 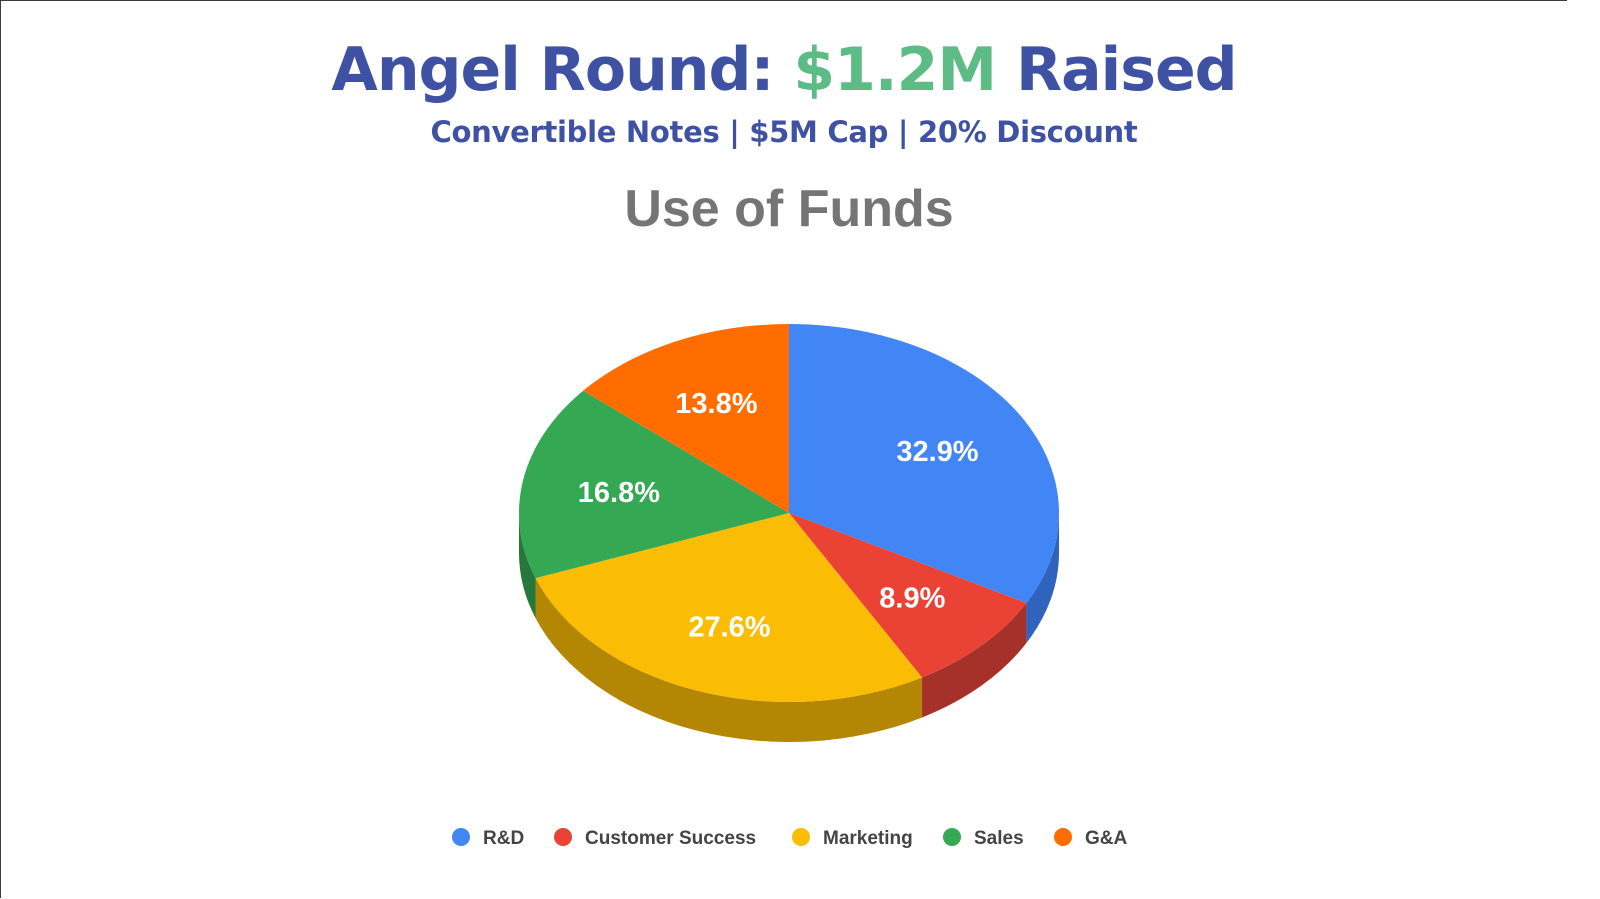 What do you see at coordinates (729, 628) in the screenshot?
I see `data-label-marketing: 27.6%` at bounding box center [729, 628].